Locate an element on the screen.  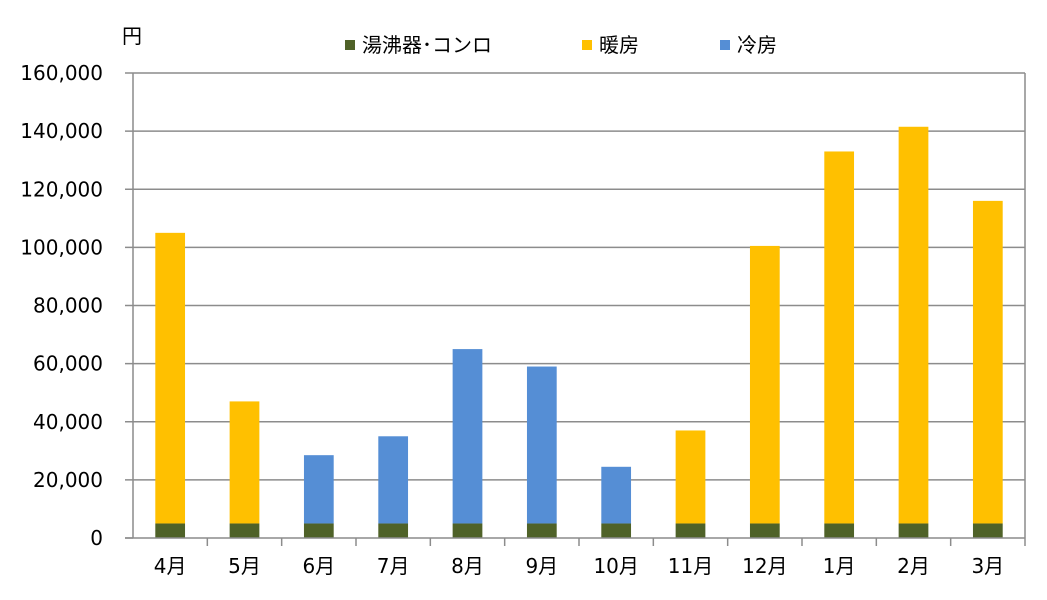
y-tick-label: 40,000 is located at coordinates (68, 422).